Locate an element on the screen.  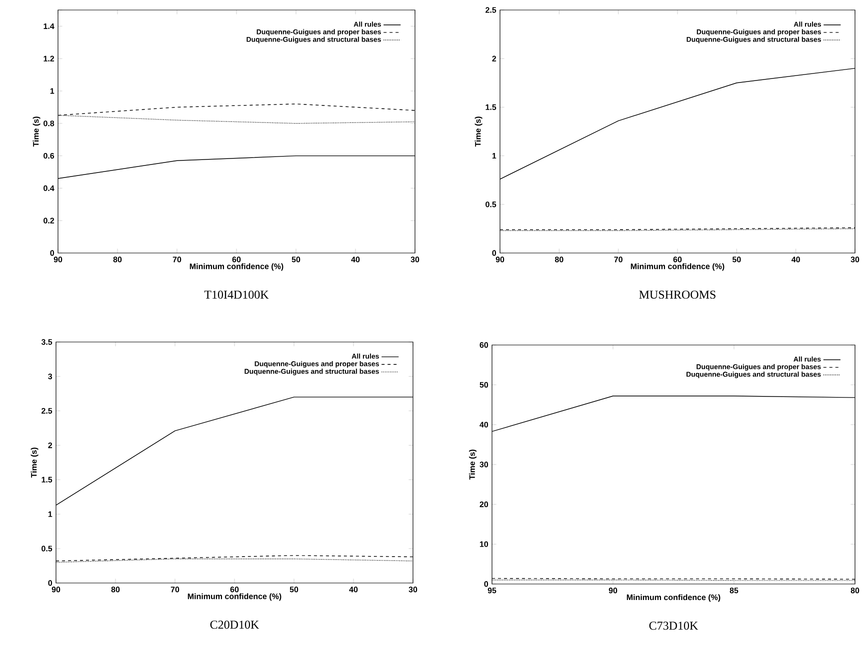
text: T10I4D100K is located at coordinates (236, 294).